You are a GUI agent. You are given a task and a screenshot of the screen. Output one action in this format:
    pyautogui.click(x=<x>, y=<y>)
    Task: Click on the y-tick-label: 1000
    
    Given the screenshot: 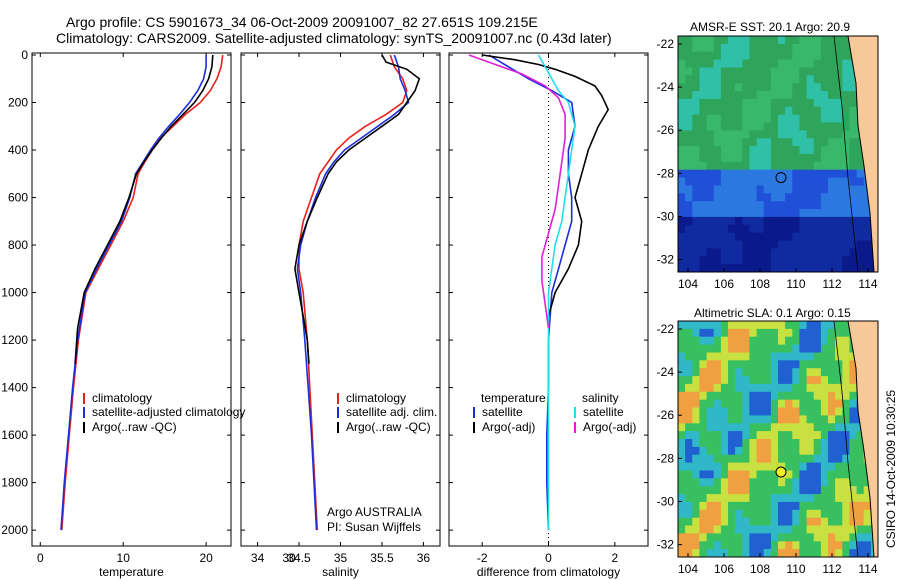 What is the action you would take?
    pyautogui.click(x=14, y=293)
    